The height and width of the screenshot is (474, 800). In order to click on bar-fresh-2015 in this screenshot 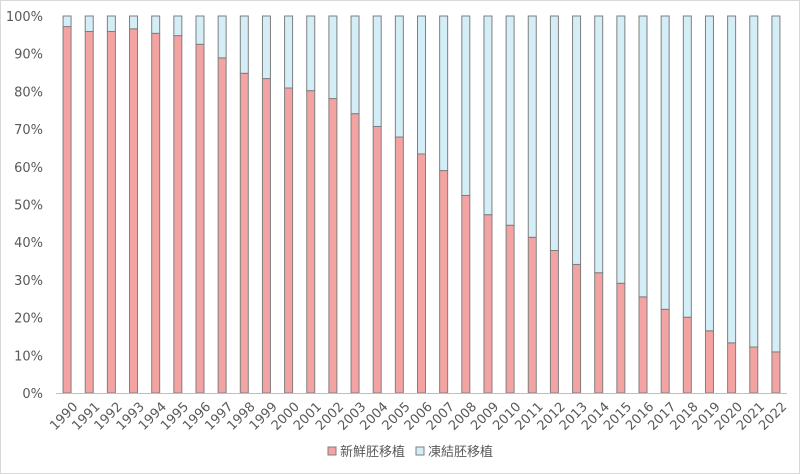, I will do `click(621, 338)`.